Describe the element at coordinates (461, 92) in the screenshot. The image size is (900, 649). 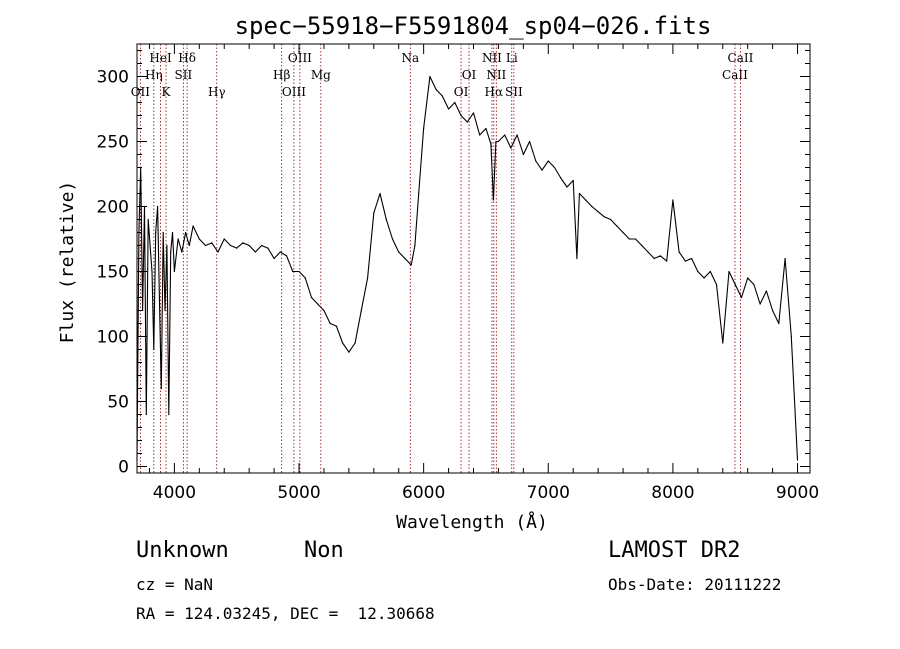
I see `spectral-line-label: OI` at that location.